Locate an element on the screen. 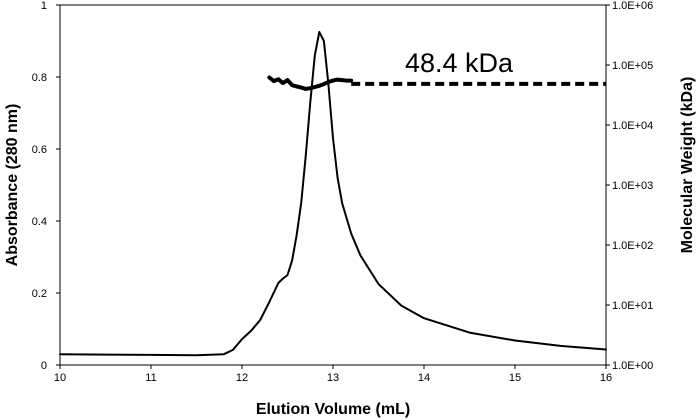 The image size is (700, 420). y2-tick-label: 1.0E+00 is located at coordinates (632, 366).